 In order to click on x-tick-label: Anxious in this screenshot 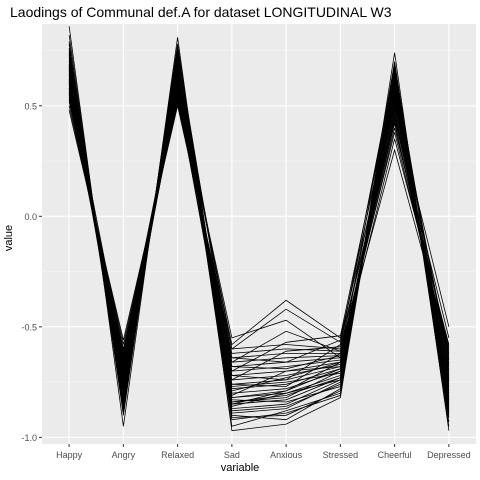, I will do `click(286, 455)`.